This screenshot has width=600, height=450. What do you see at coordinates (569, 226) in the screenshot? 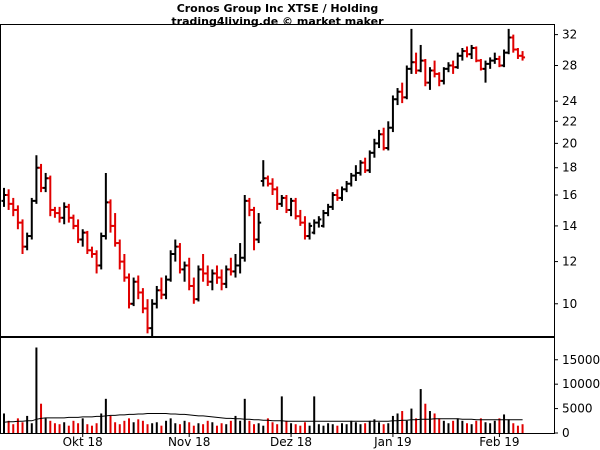
I see `price-tick-label: 14` at bounding box center [569, 226].